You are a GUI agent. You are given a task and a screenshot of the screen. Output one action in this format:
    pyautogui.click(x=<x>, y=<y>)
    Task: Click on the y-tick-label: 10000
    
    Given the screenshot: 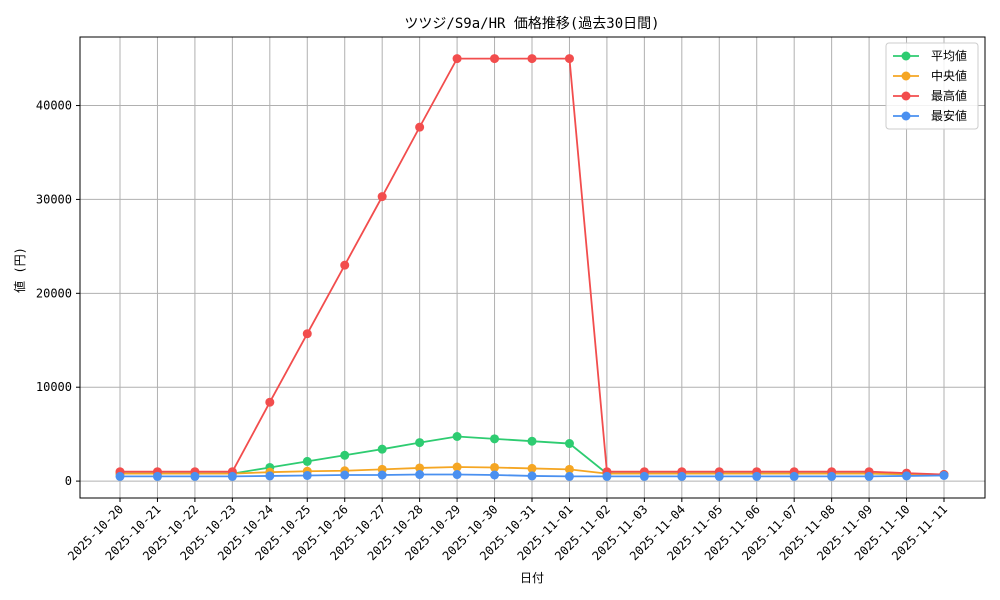 What is the action you would take?
    pyautogui.click(x=54, y=387)
    